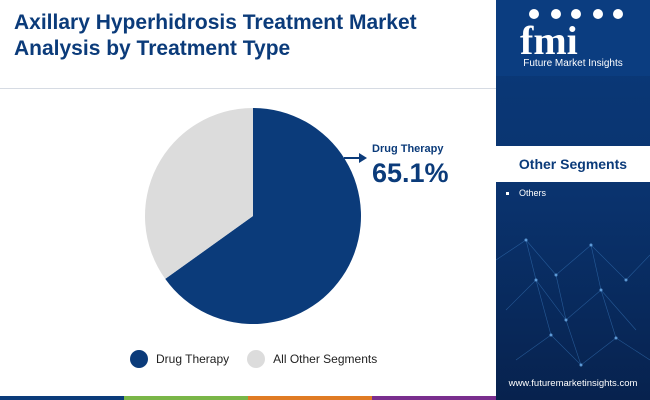 Image resolution: width=650 pixels, height=400 pixels. What do you see at coordinates (139, 359) in the screenshot?
I see `legend-swatch-drug-therapy` at bounding box center [139, 359].